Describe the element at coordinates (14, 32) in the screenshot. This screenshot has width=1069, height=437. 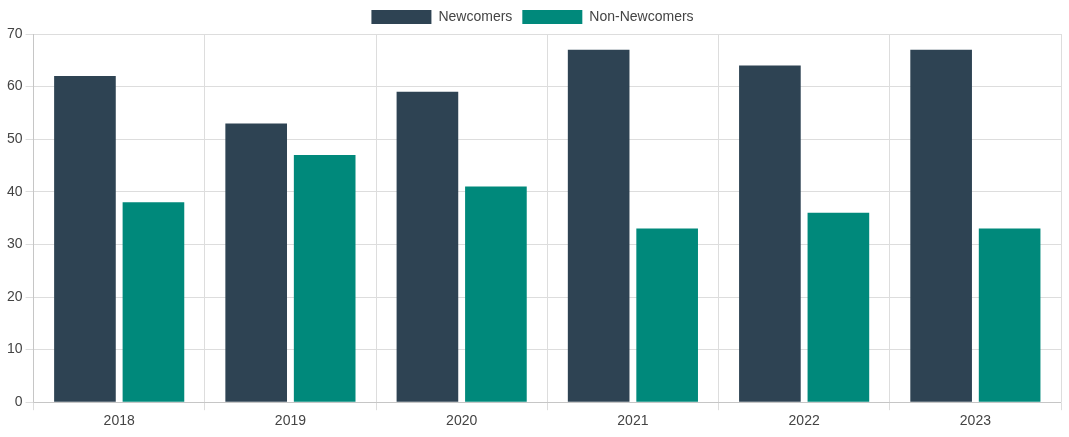
I see `y-tick-label: 70` at that location.